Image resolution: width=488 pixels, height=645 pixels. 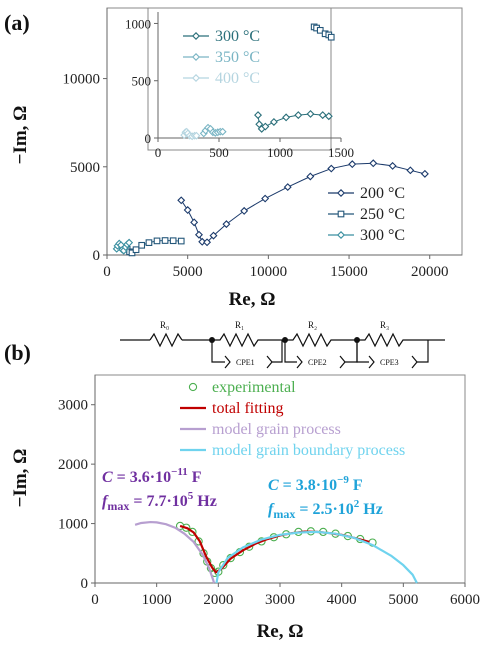 I want to click on x-tick-label: 500, so click(x=219, y=152).